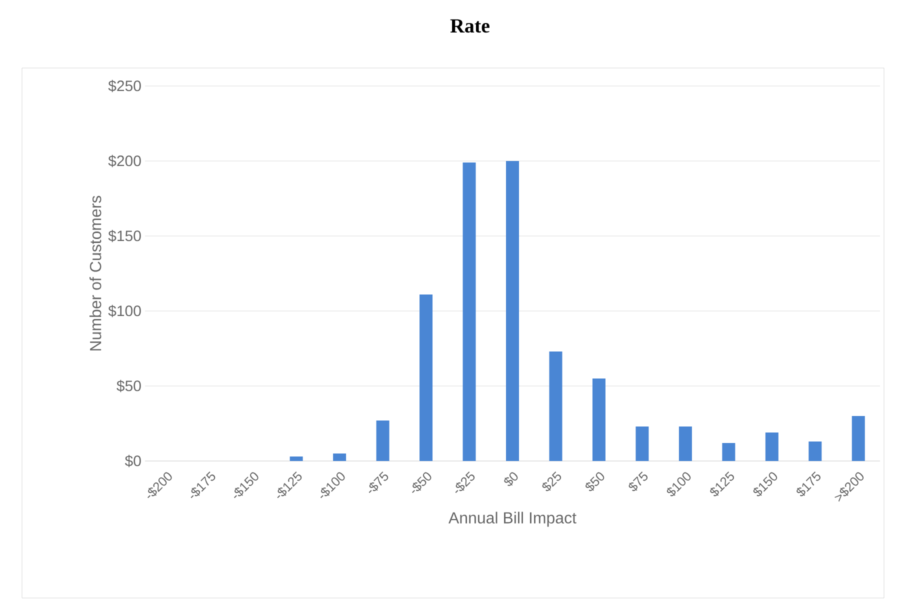 The image size is (906, 606). What do you see at coordinates (552, 482) in the screenshot?
I see `x-tick-label: $25` at bounding box center [552, 482].